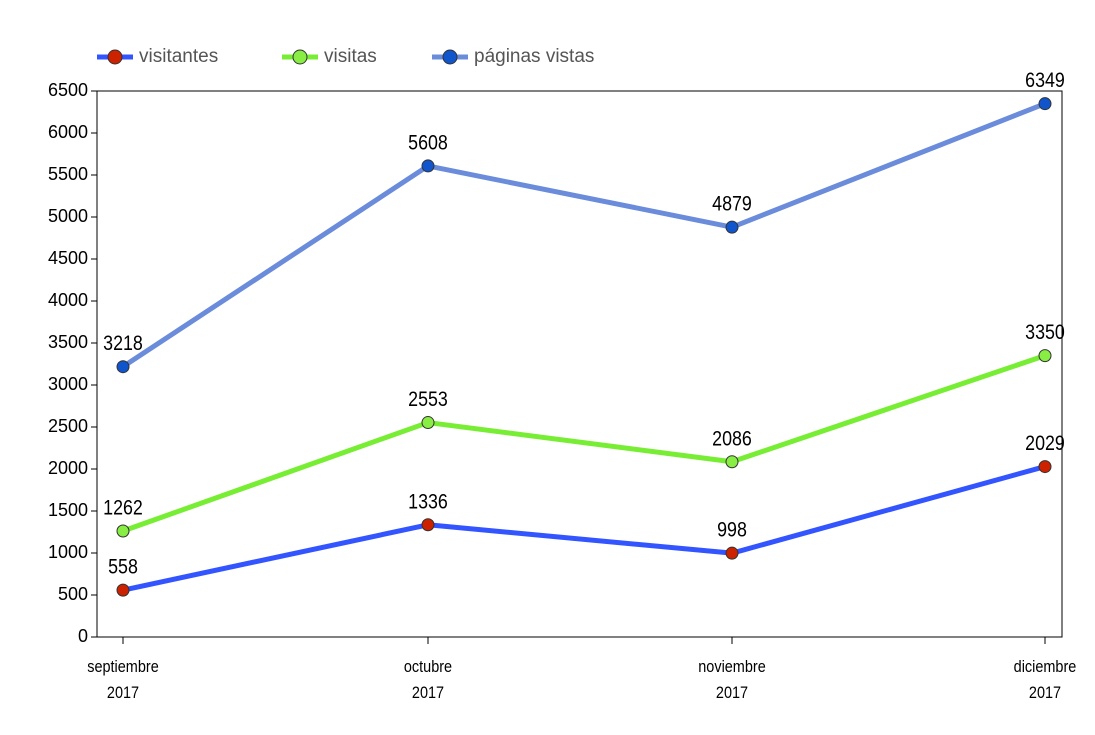  What do you see at coordinates (1045, 679) in the screenshot?
I see `x-tick-label: diciembre 2017` at bounding box center [1045, 679].